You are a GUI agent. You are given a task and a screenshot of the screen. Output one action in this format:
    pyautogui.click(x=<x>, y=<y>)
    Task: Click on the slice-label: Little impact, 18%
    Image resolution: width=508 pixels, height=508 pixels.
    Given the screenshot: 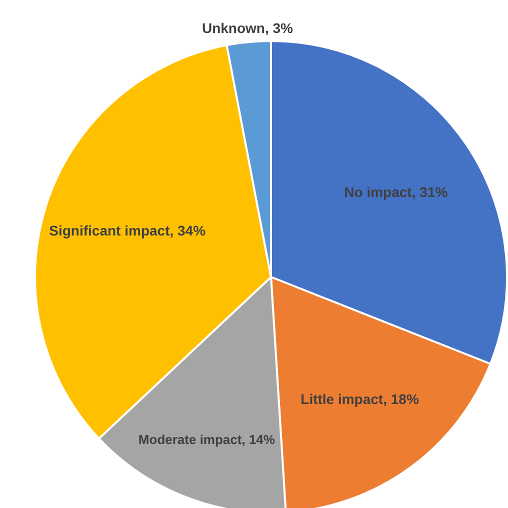 What is the action you would take?
    pyautogui.click(x=360, y=399)
    